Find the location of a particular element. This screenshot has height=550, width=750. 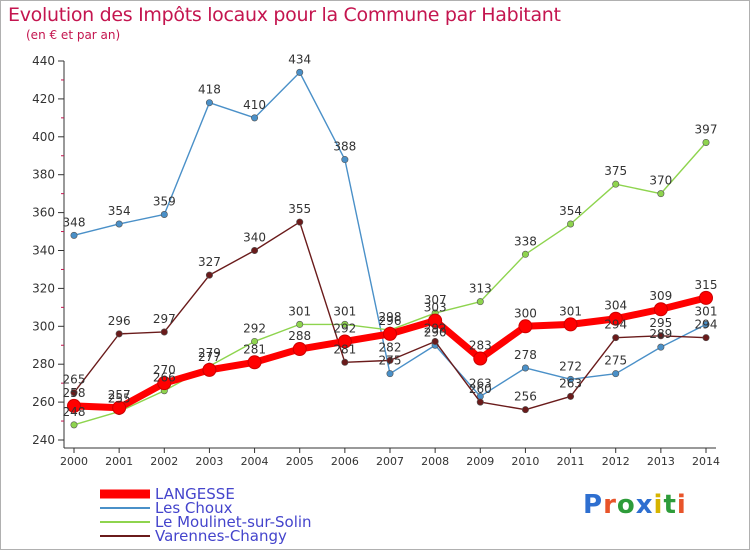

y-tick-label: 400 is located at coordinates (43, 137).